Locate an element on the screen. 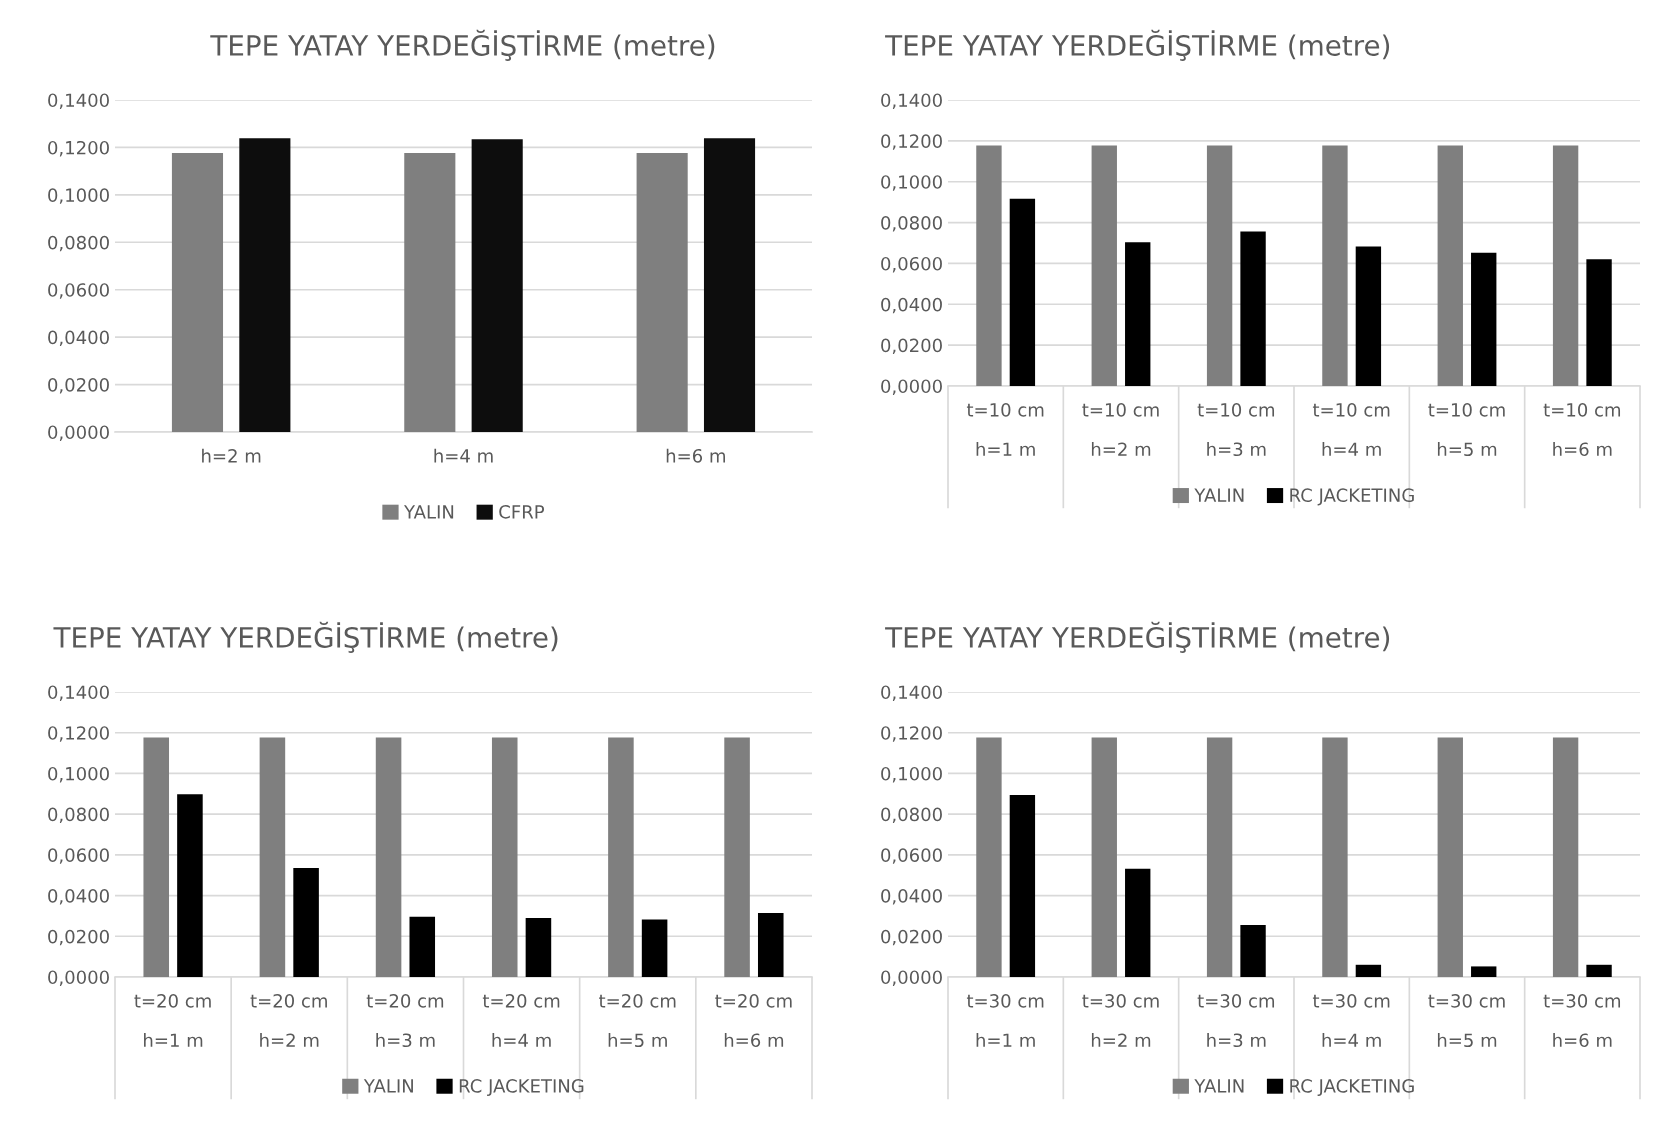  category-label: t=30 cm h=3 m is located at coordinates (1236, 1020).